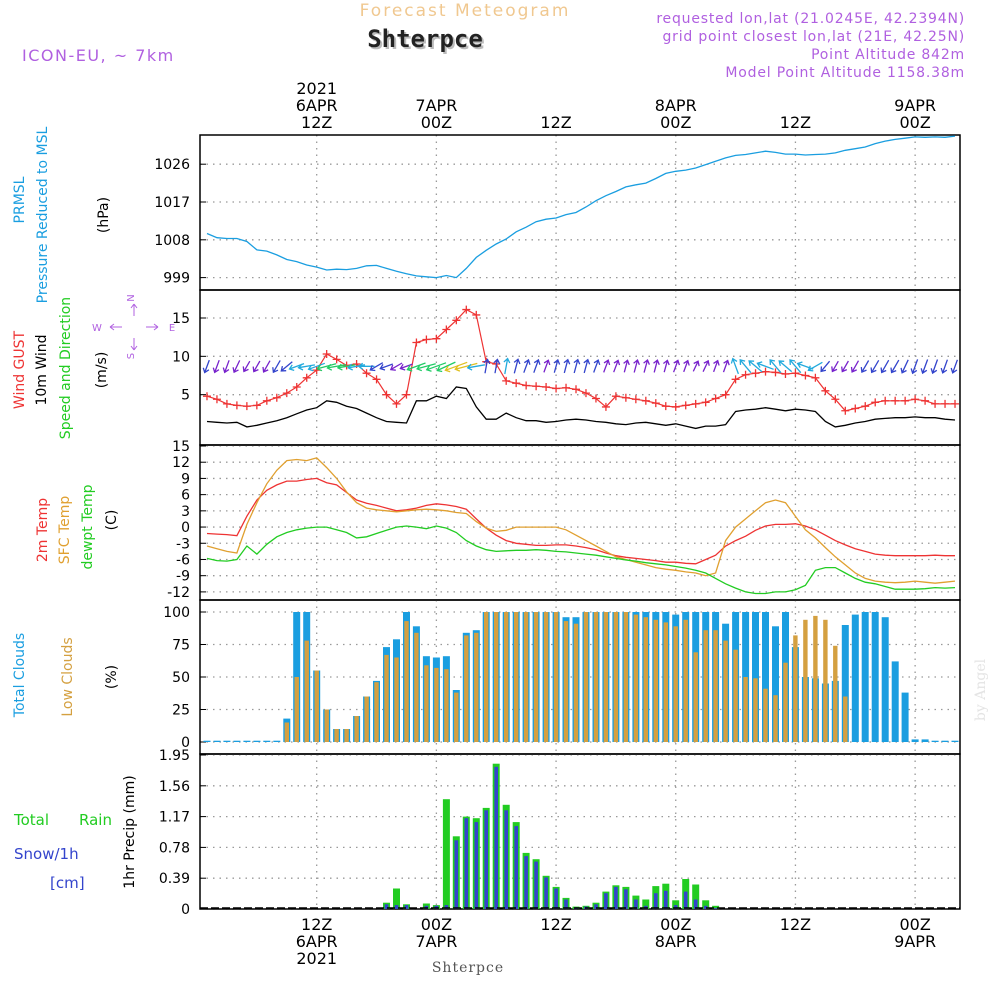 Image resolution: width=1000 pixels, height=1000 pixels. What do you see at coordinates (31, 820) in the screenshot?
I see `precip-total-label: Total` at bounding box center [31, 820].